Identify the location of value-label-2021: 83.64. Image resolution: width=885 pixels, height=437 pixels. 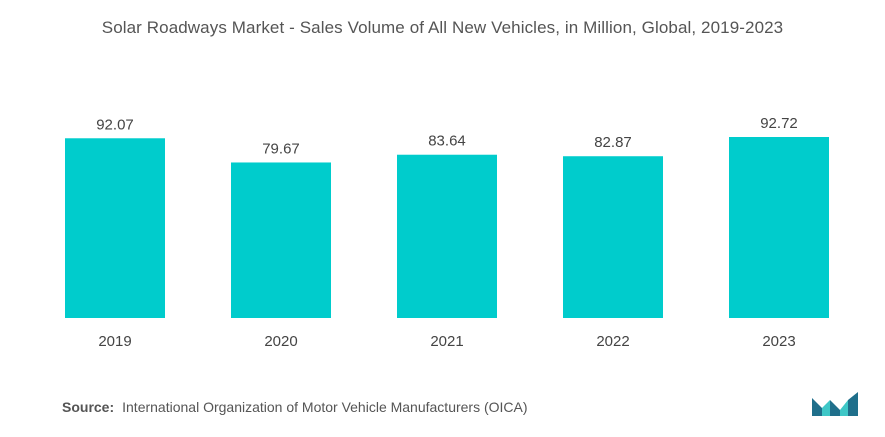
(447, 141).